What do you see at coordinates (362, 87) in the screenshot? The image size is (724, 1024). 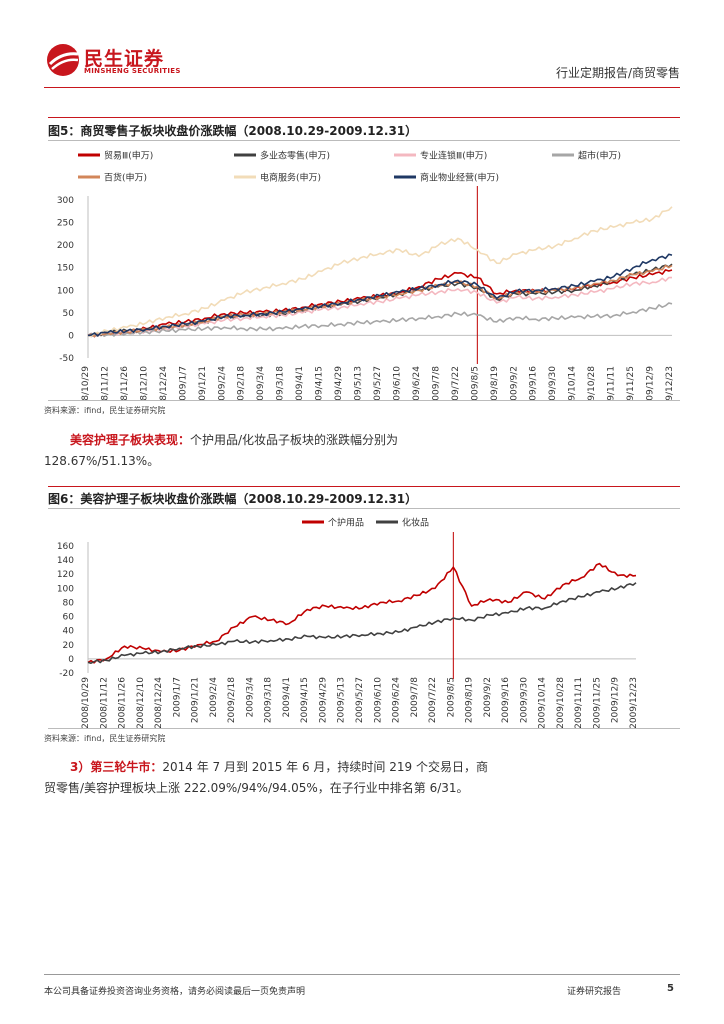 I see `header-divider` at bounding box center [362, 87].